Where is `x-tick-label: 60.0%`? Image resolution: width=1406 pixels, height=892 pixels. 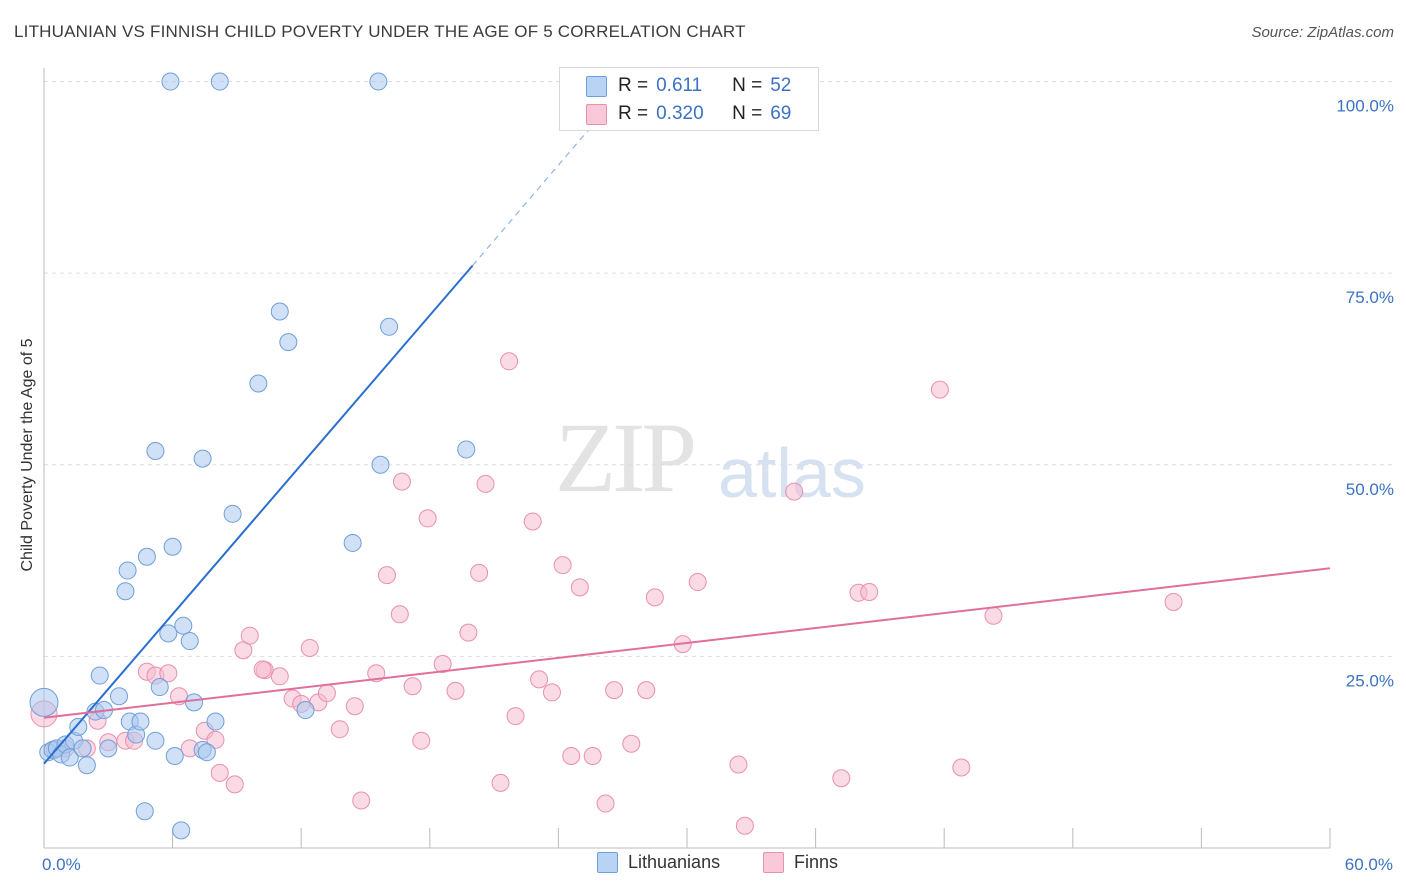
x-tick-label: 60.0% is located at coordinates (1369, 864).